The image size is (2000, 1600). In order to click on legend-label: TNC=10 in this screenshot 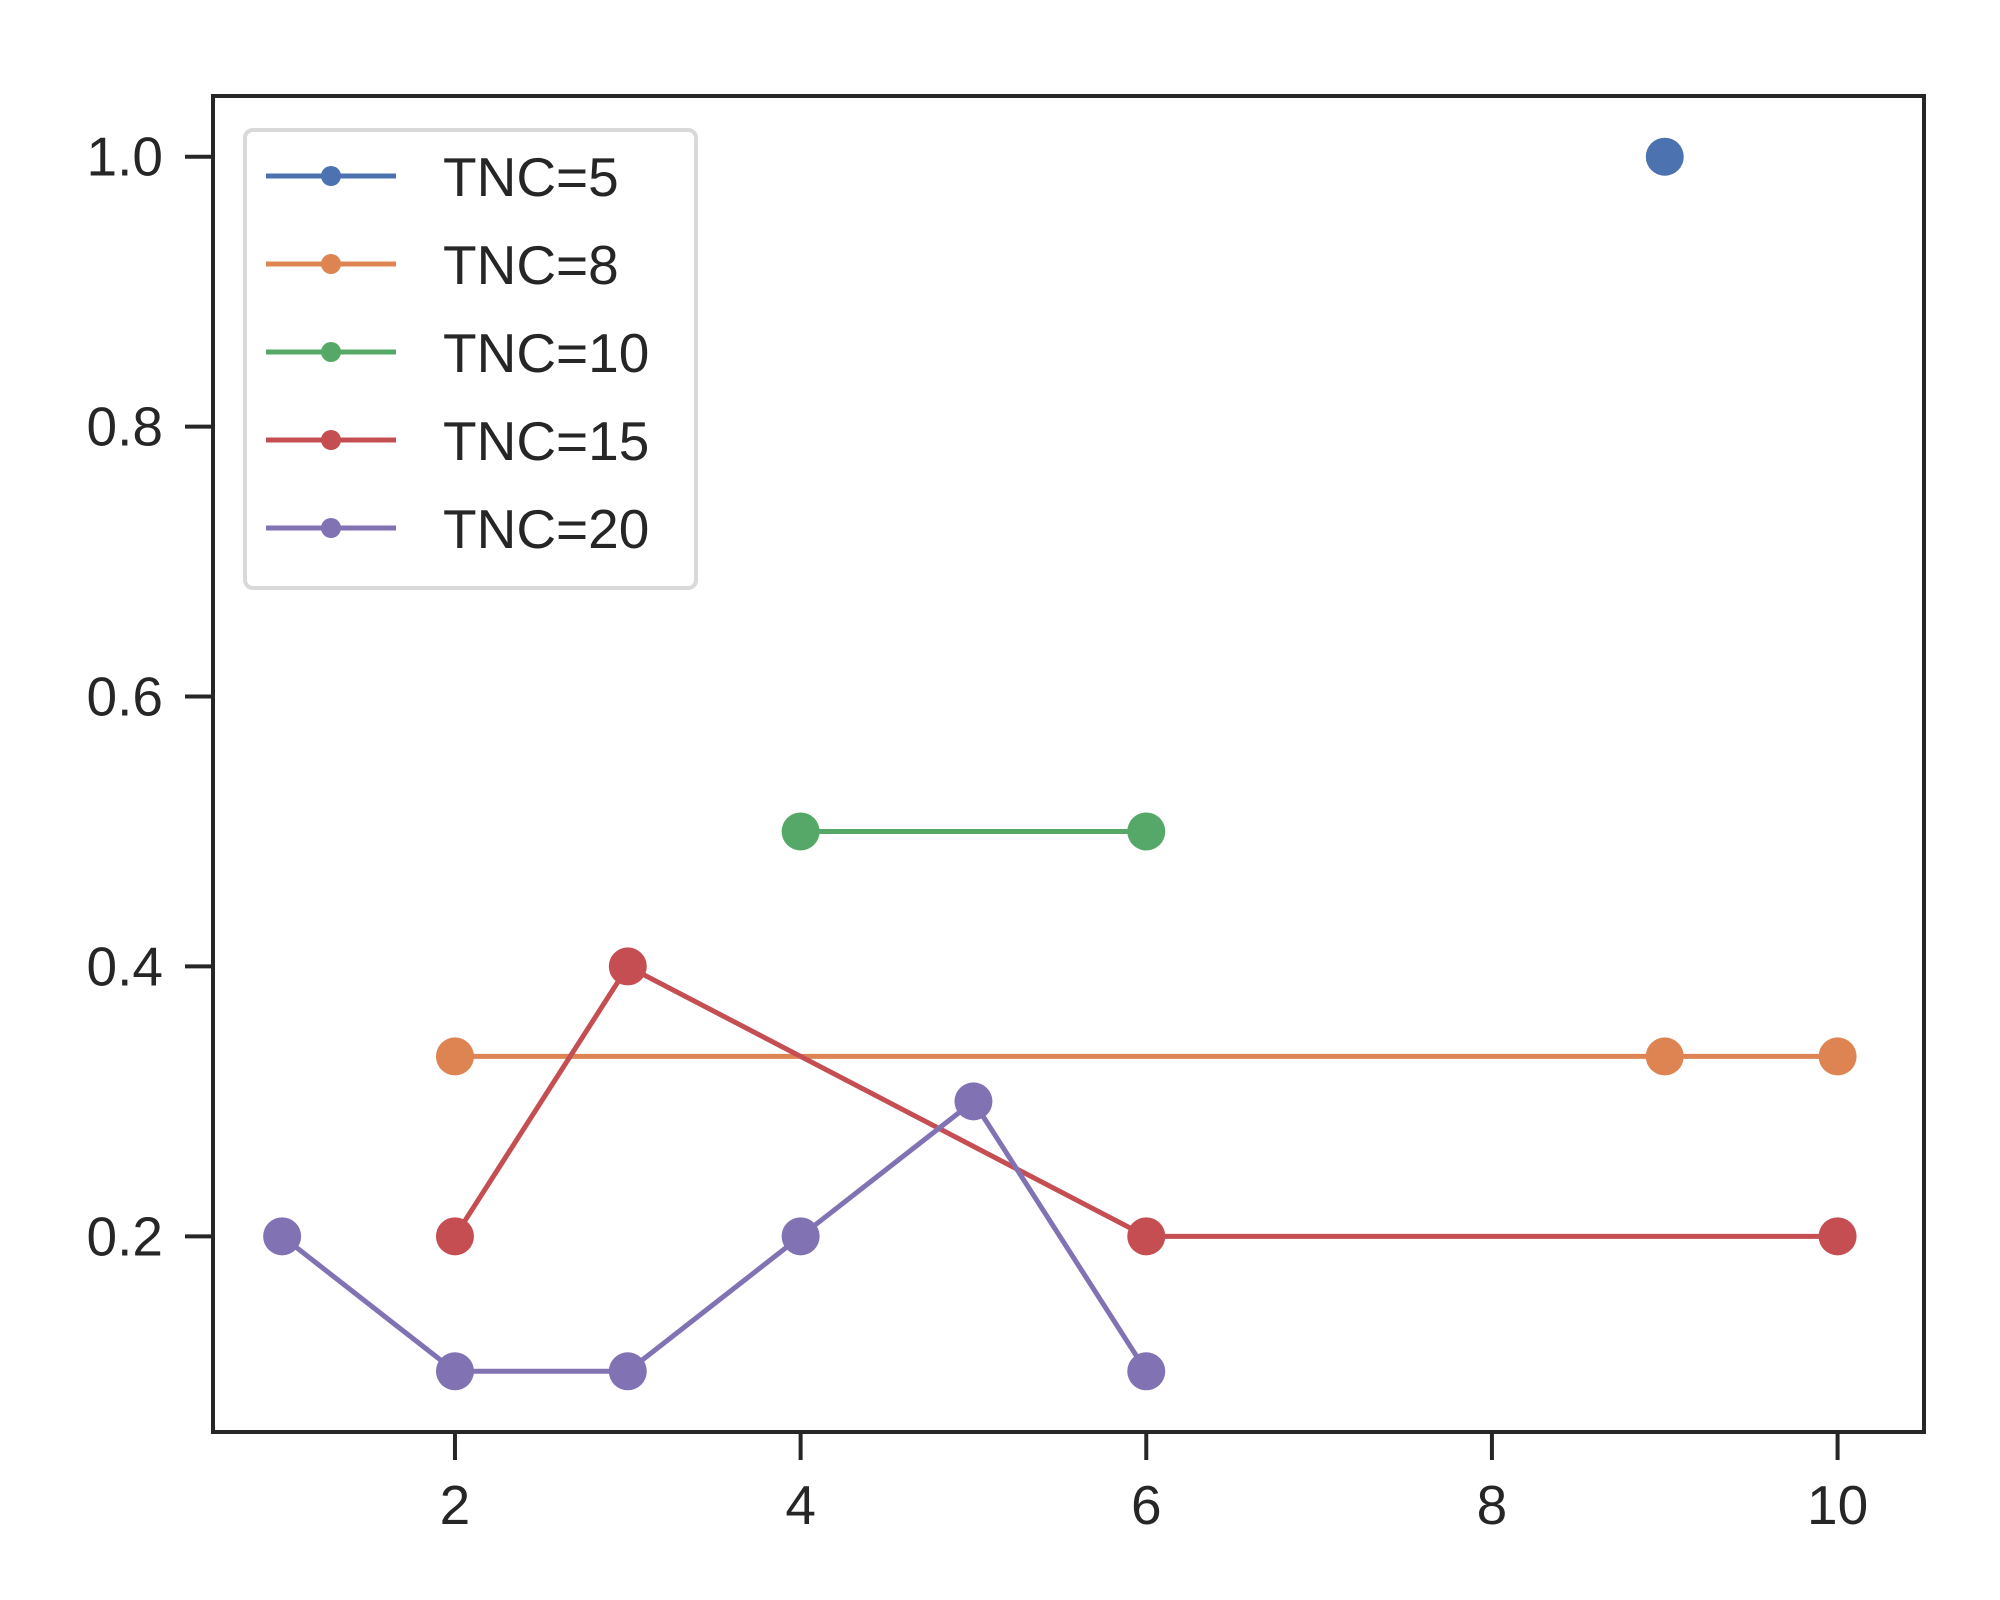, I will do `click(546, 353)`.